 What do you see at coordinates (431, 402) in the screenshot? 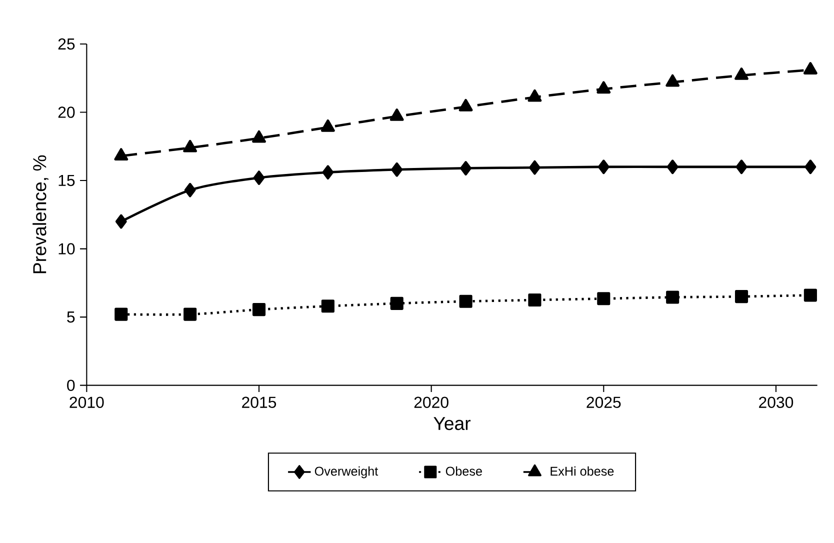
I see `x-tick-label: 2020` at bounding box center [431, 402].